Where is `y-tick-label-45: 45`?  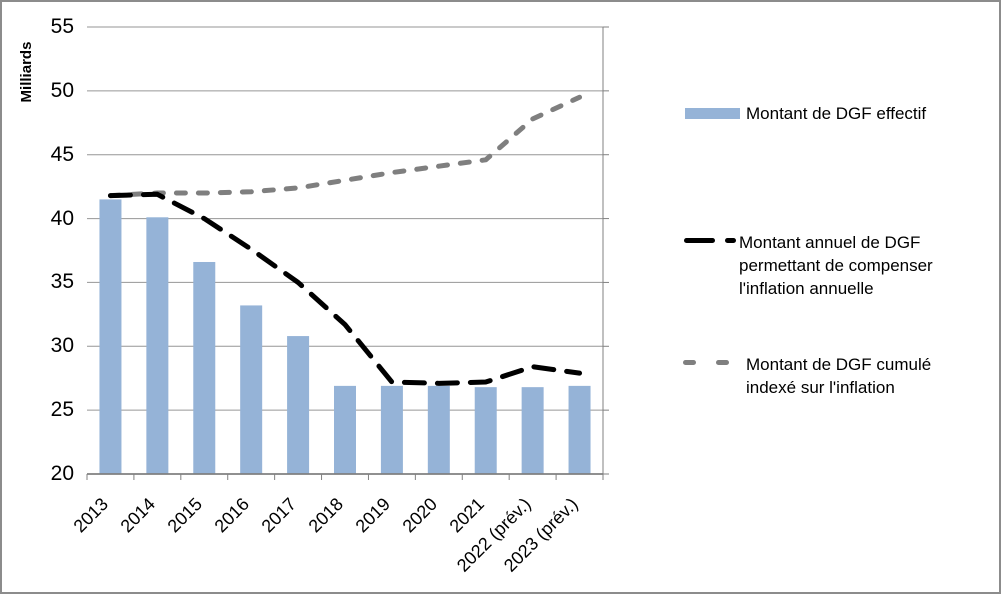 y-tick-label-45: 45 is located at coordinates (62, 154).